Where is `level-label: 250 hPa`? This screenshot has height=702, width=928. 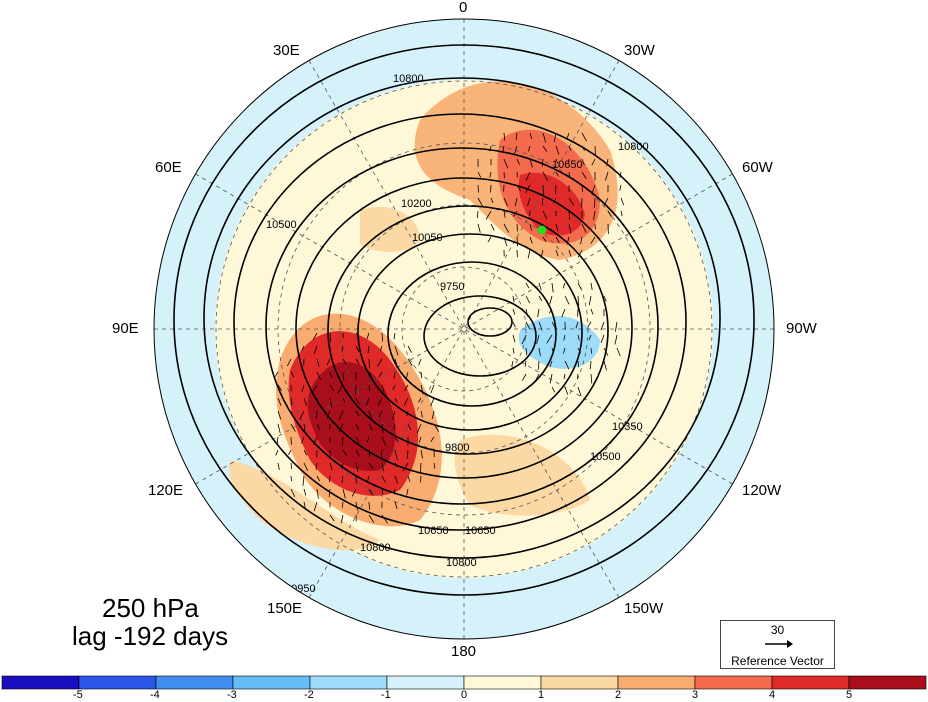 level-label: 250 hPa is located at coordinates (150, 608).